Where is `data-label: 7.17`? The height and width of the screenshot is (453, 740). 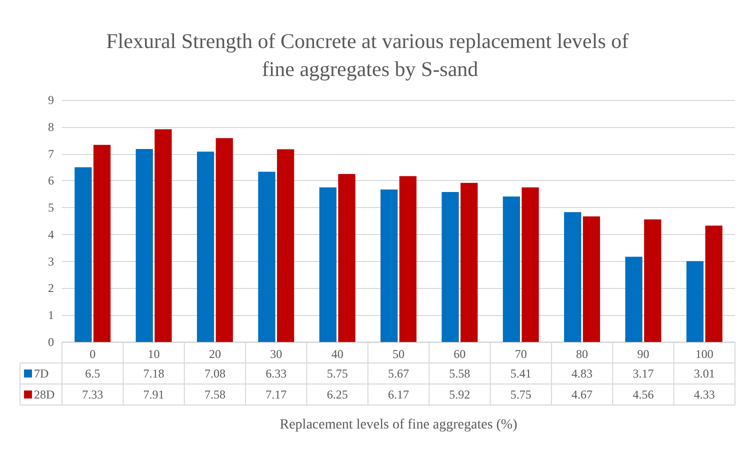
data-label: 7.17 is located at coordinates (276, 395).